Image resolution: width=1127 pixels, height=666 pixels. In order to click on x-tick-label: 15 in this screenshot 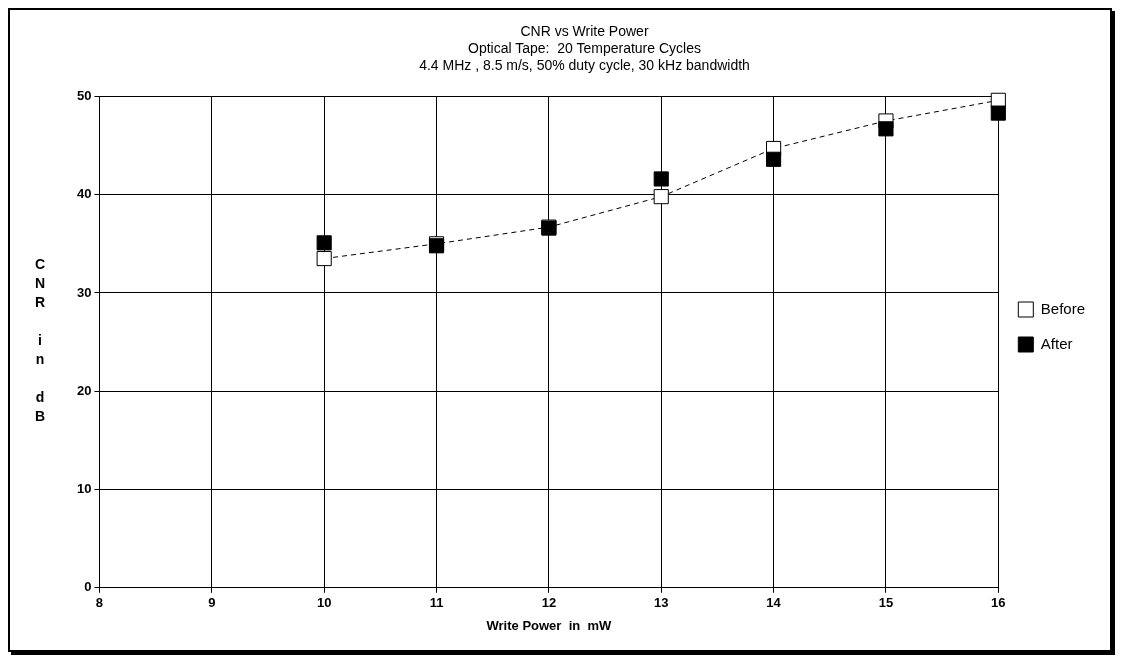, I will do `click(886, 603)`.